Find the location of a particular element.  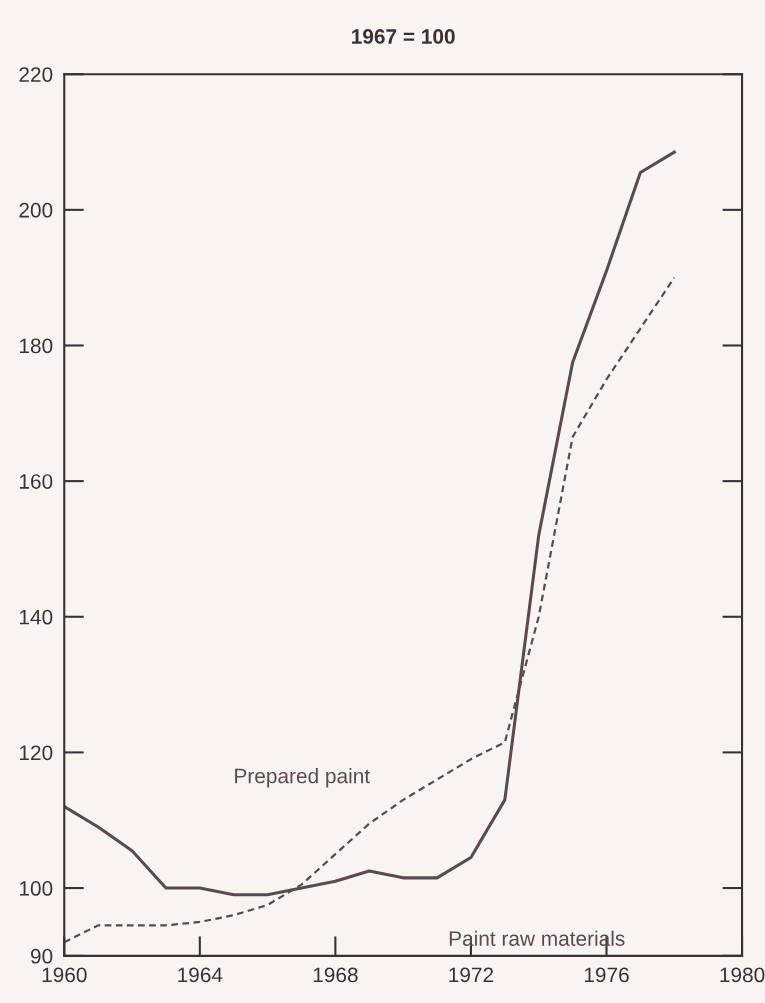

y-tick-label: 100 is located at coordinates (36, 888).